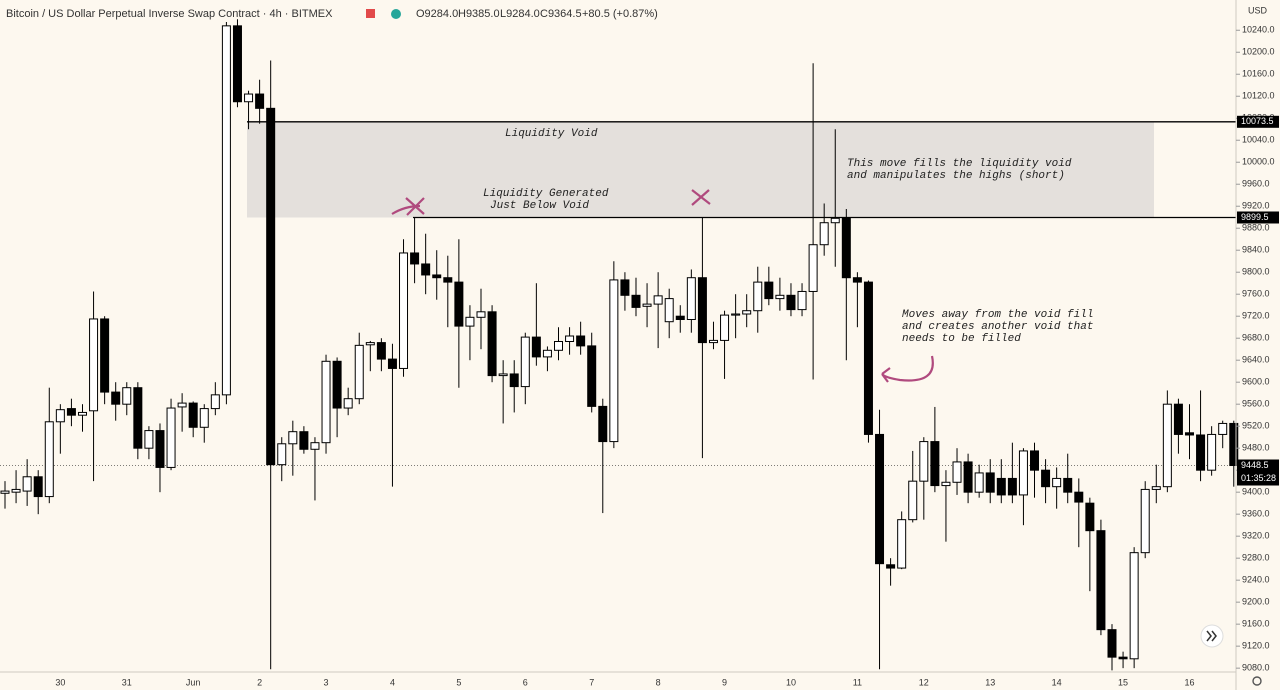  What do you see at coordinates (1256, 404) in the screenshot?
I see `y-tick-label: 9560.0` at bounding box center [1256, 404].